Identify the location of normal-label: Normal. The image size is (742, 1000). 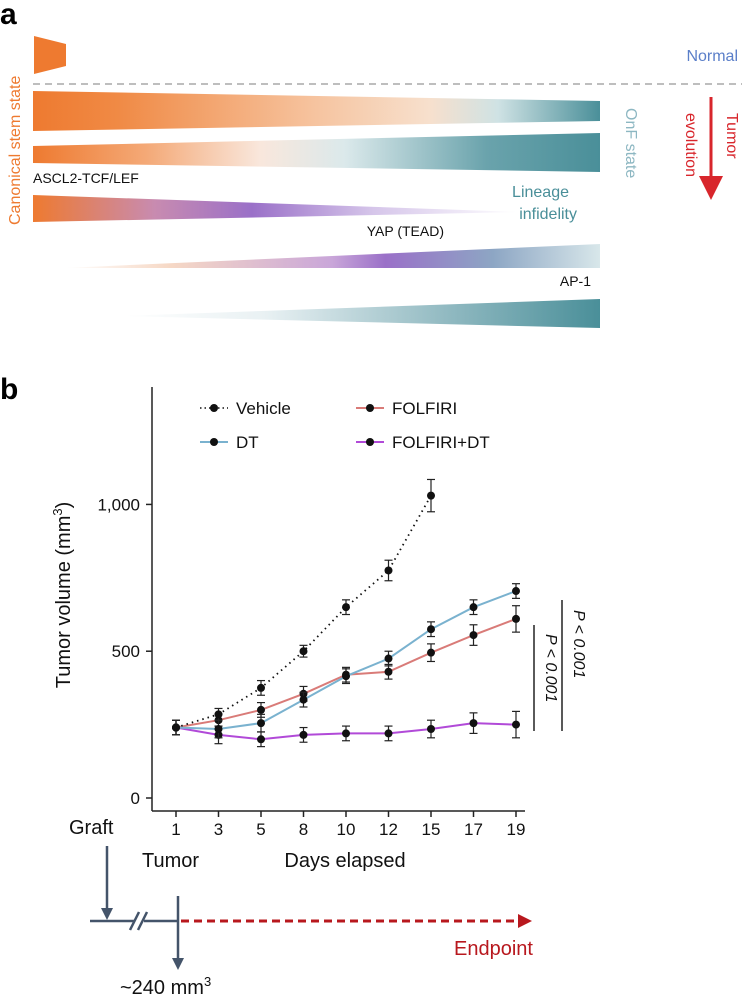
(712, 56).